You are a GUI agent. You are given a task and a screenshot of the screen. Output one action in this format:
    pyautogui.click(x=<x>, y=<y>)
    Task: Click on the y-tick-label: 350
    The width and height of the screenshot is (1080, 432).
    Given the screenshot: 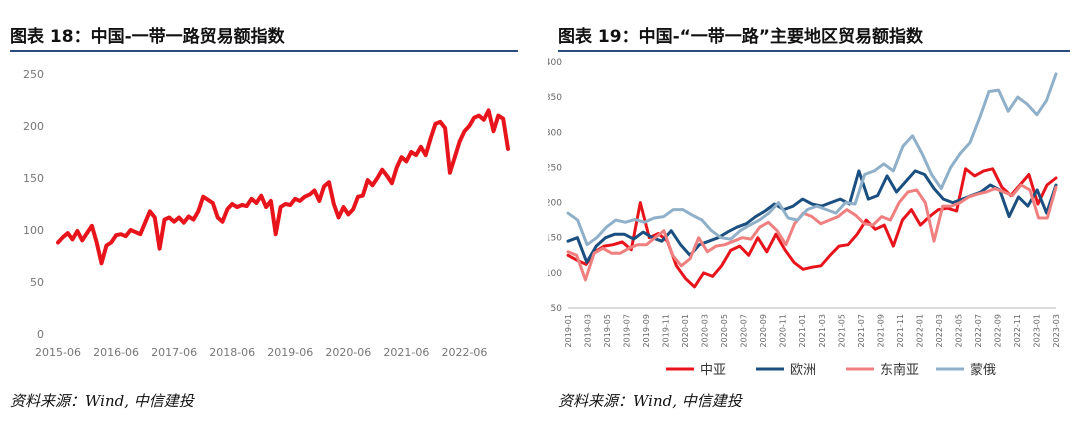 What is the action you would take?
    pyautogui.click(x=555, y=98)
    